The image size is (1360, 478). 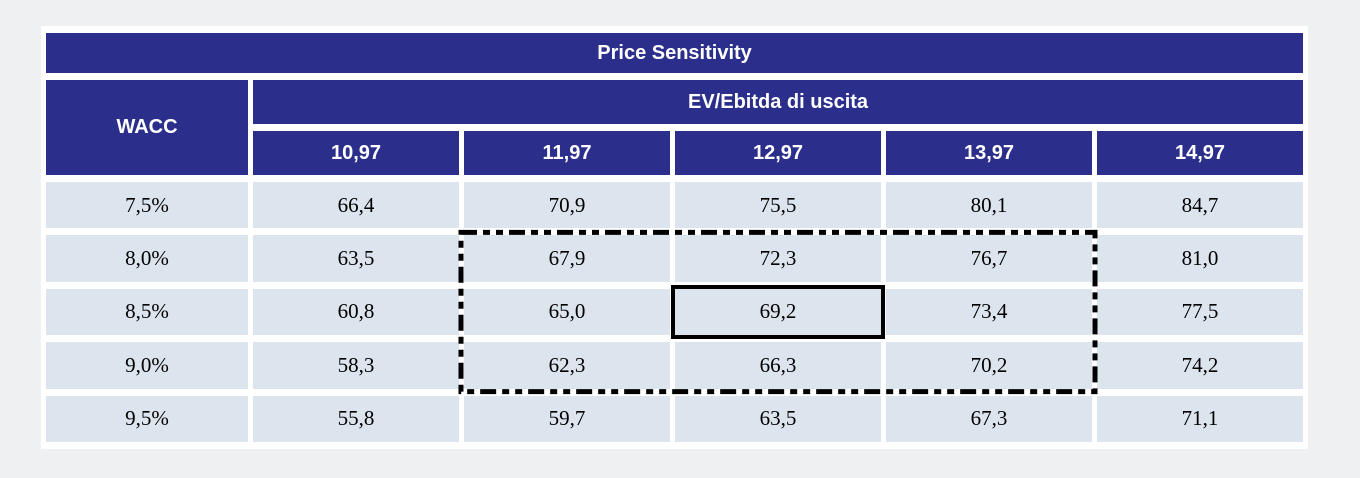 I want to click on wacc-axis-header: WACC, so click(x=147, y=127).